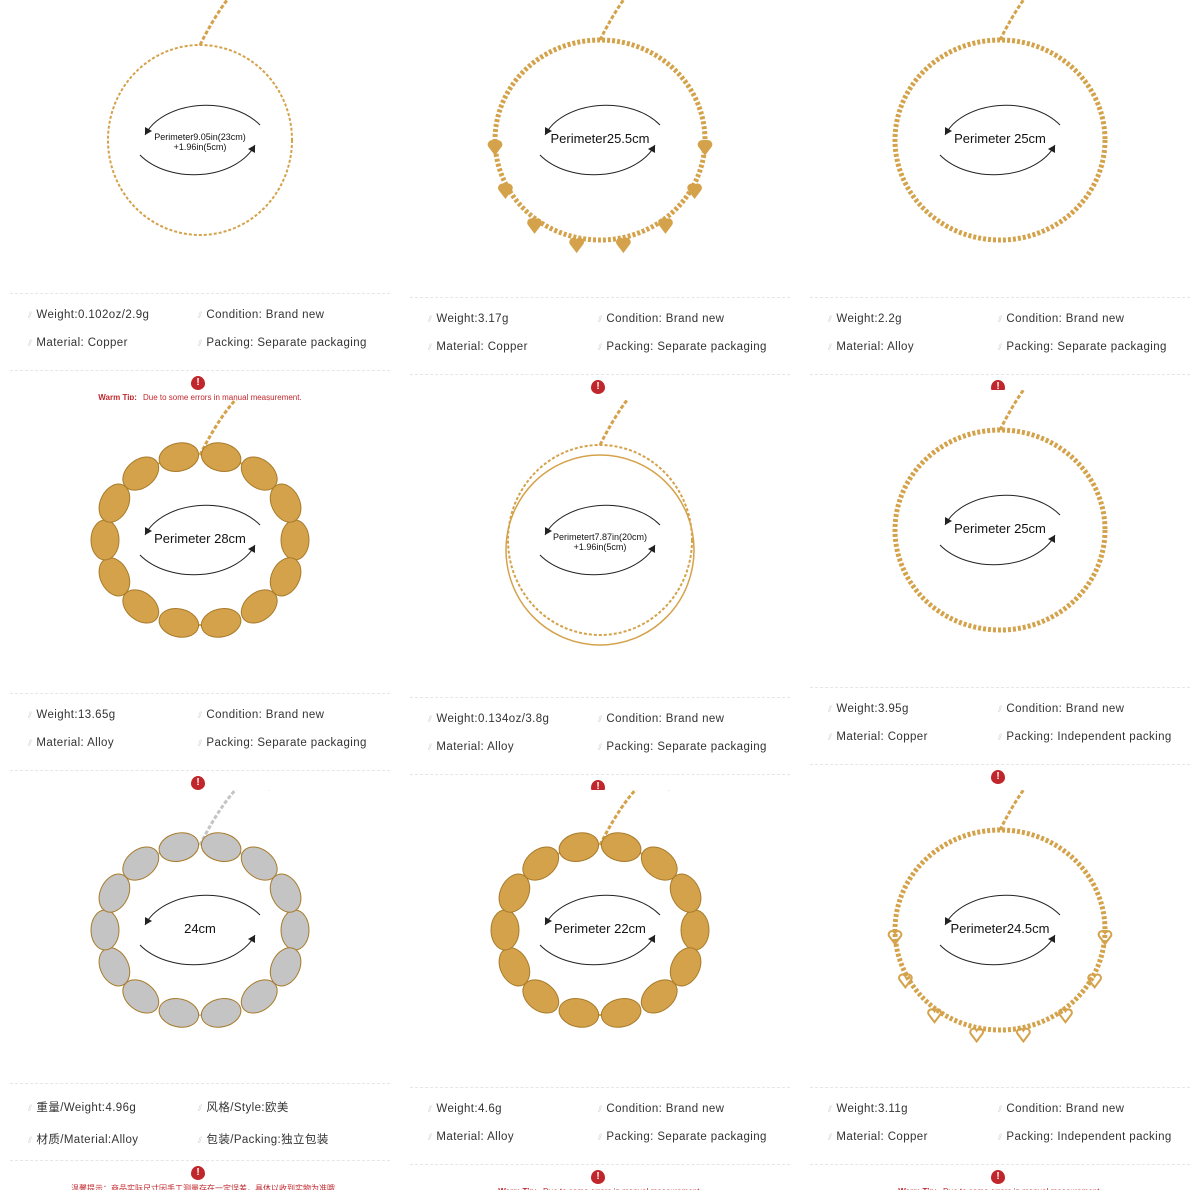 This screenshot has width=1200, height=1200. Describe the element at coordinates (200, 928) in the screenshot. I see `perimeter-label: 24cm` at that location.